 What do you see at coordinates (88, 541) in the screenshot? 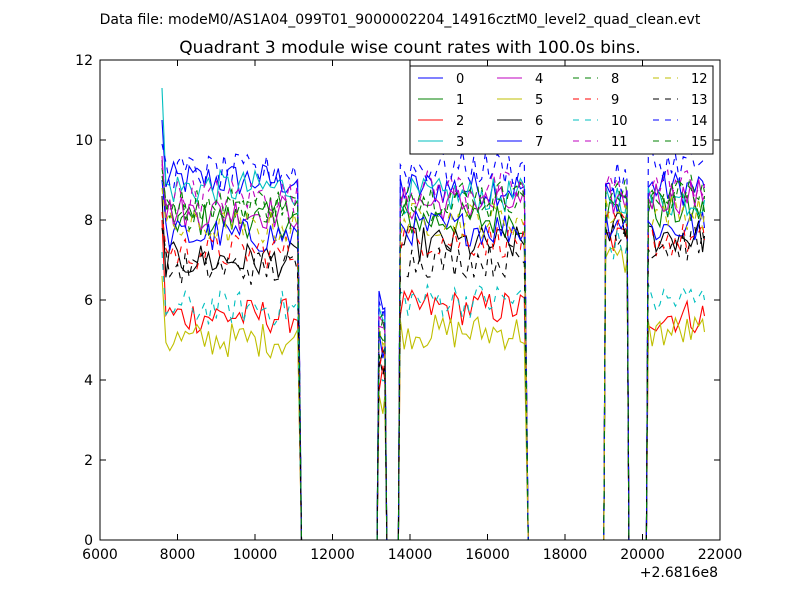
I see `y-tick-label: 0` at bounding box center [88, 541].